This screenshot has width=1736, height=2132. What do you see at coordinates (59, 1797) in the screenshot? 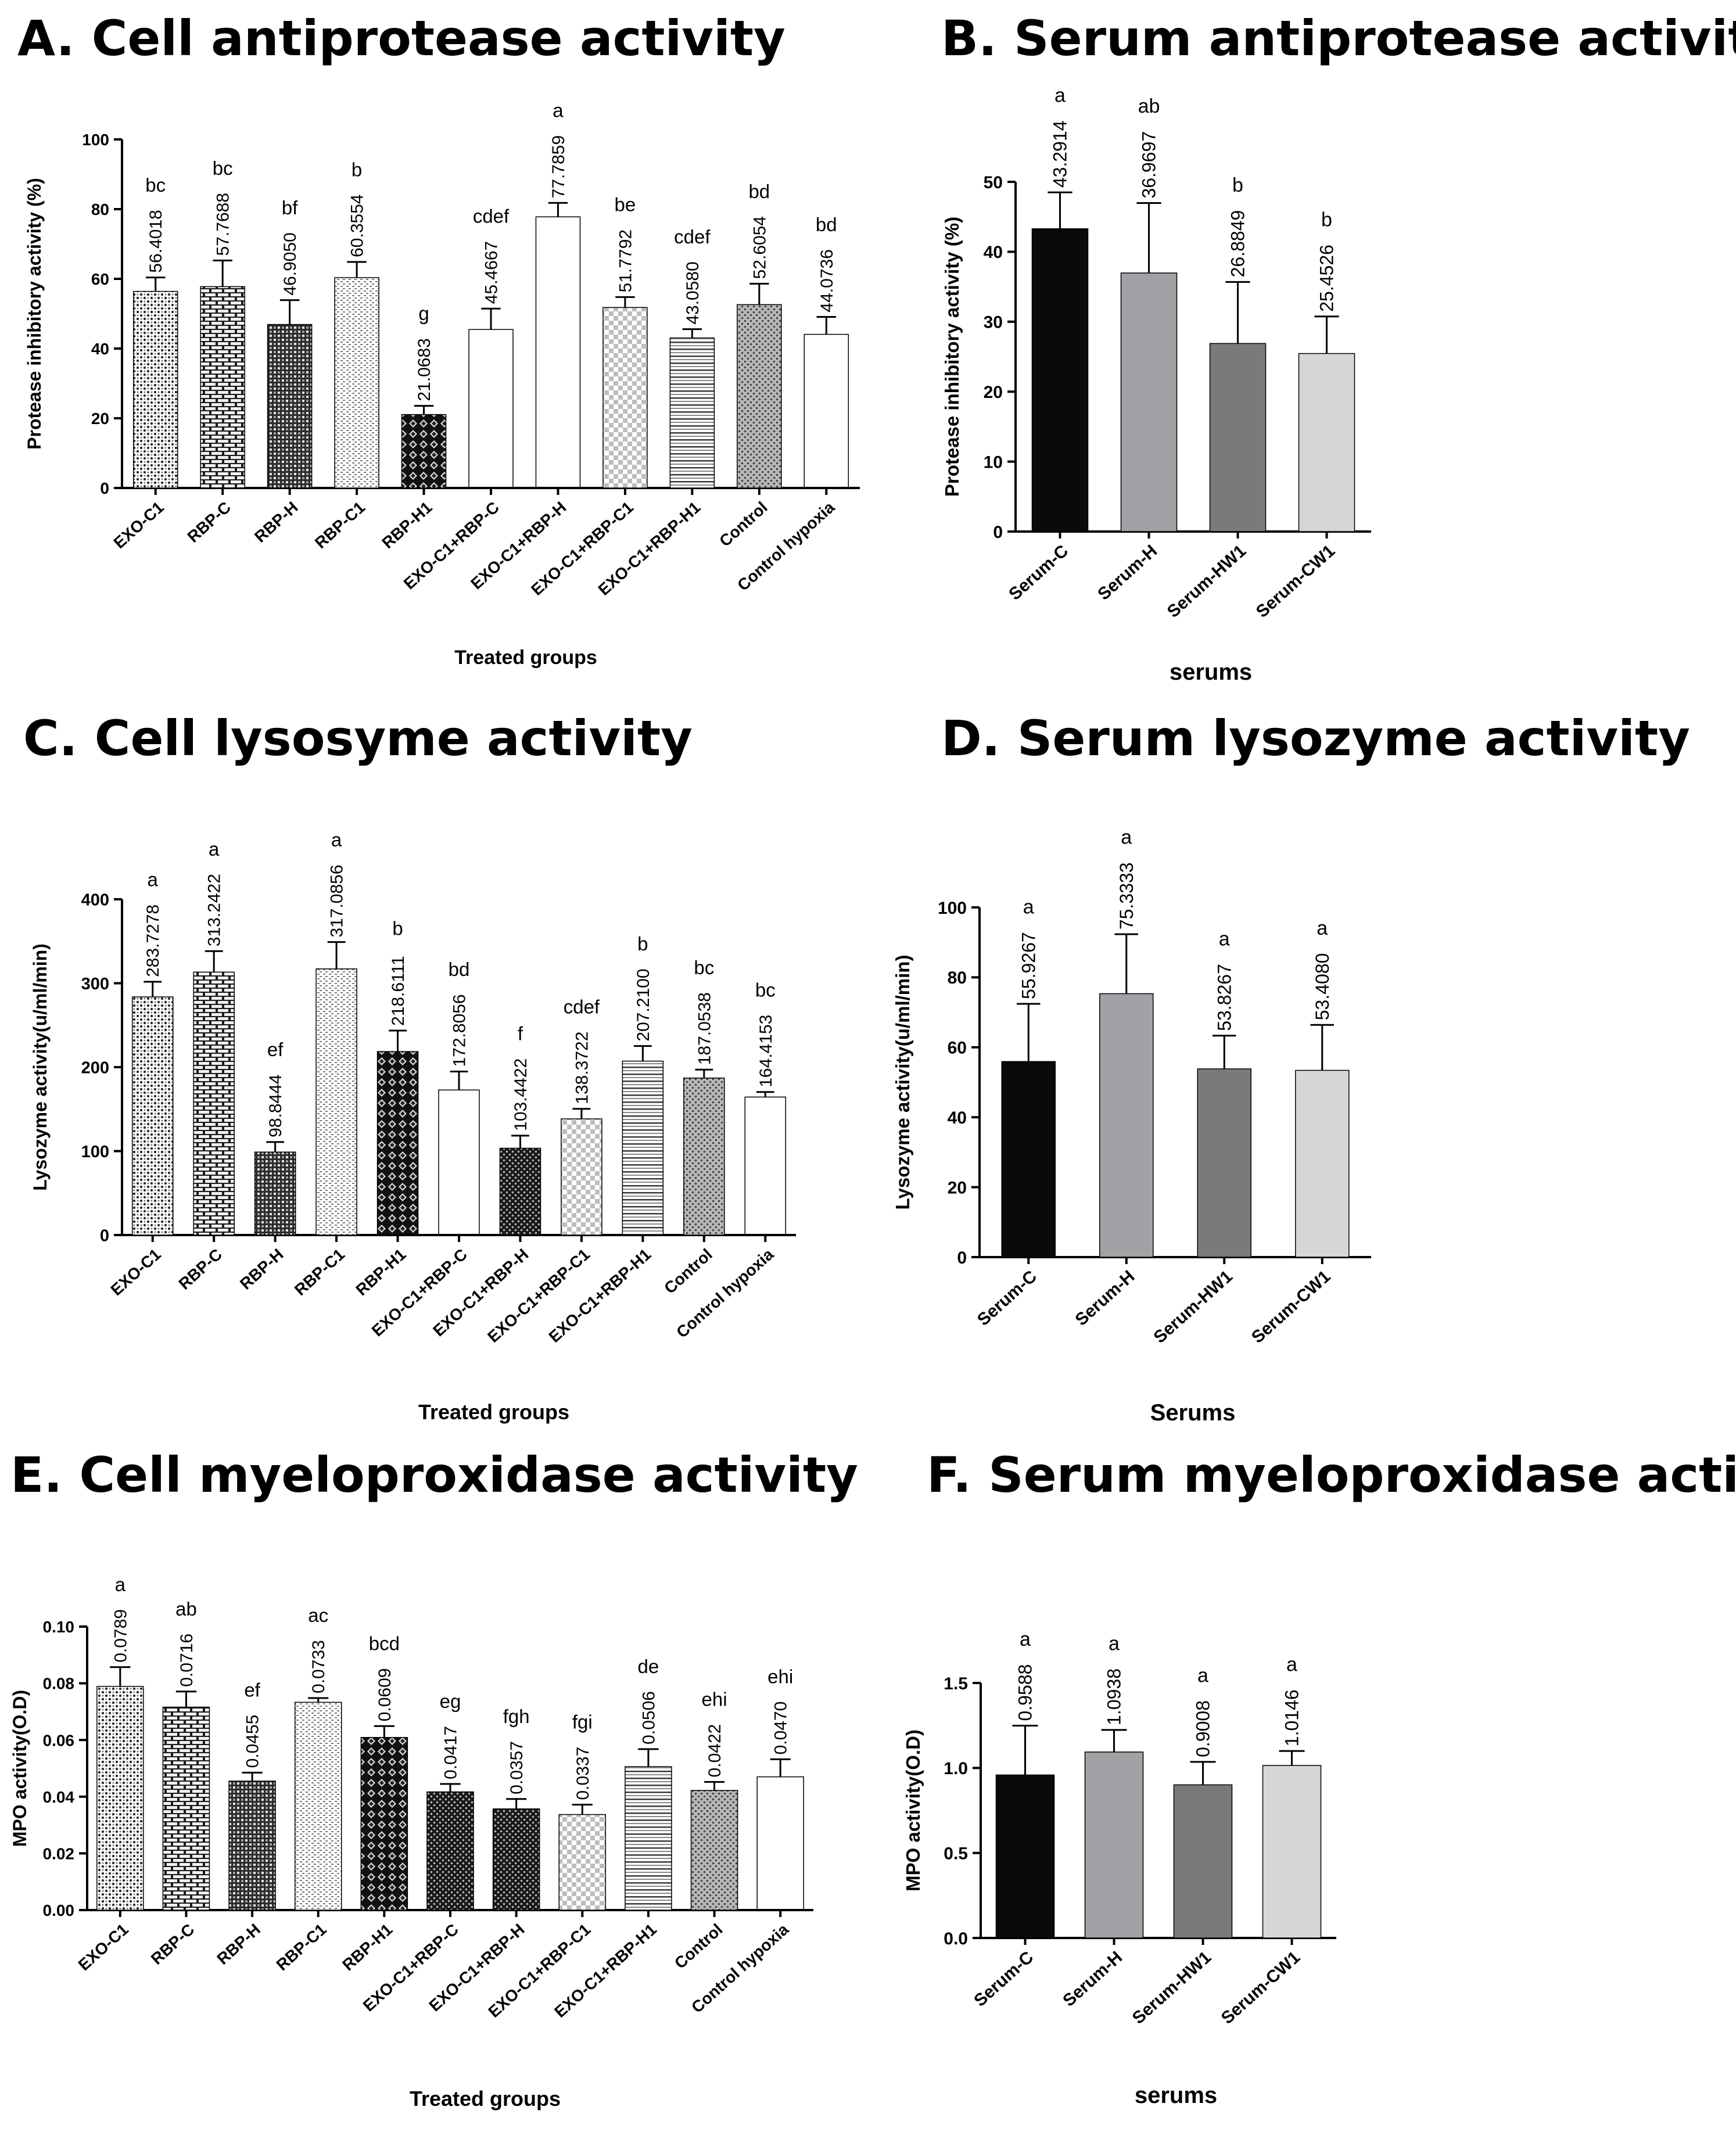
I see `y-tick-label: 0.04` at bounding box center [59, 1797].